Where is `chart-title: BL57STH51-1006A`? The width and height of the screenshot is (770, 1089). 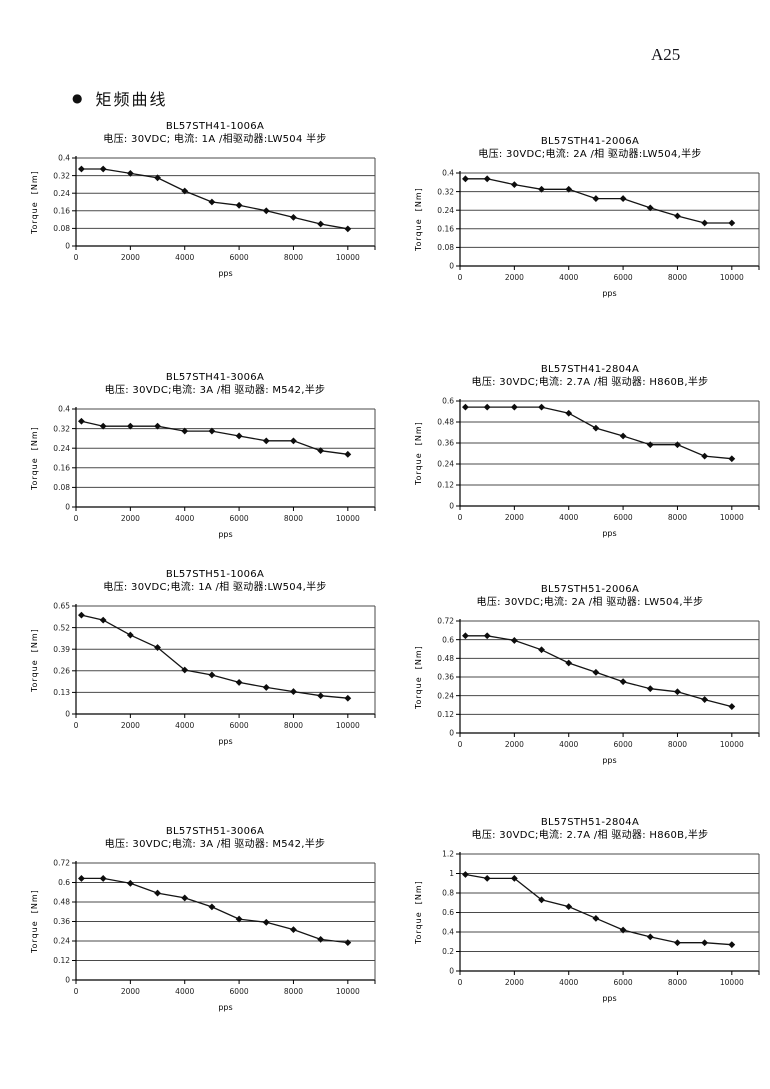
chart-title: BL57STH51-1006A is located at coordinates (215, 574).